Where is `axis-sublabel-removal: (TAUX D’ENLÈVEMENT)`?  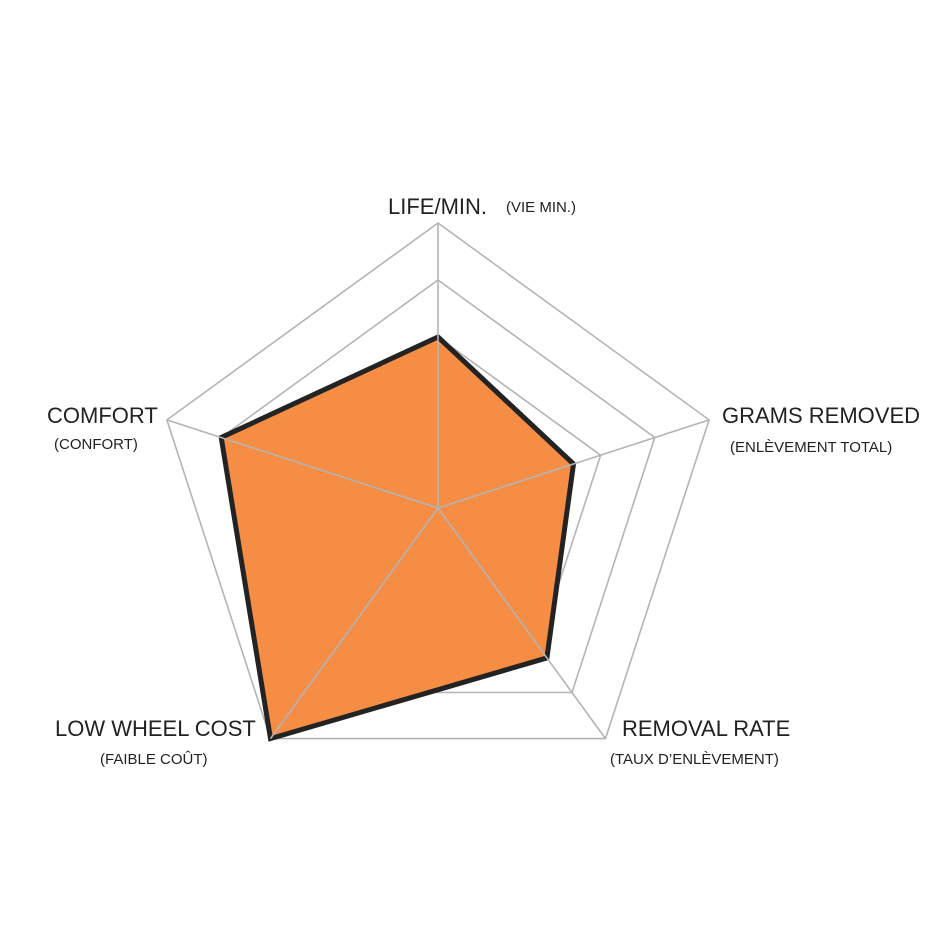
axis-sublabel-removal: (TAUX D’ENLÈVEMENT) is located at coordinates (694, 759).